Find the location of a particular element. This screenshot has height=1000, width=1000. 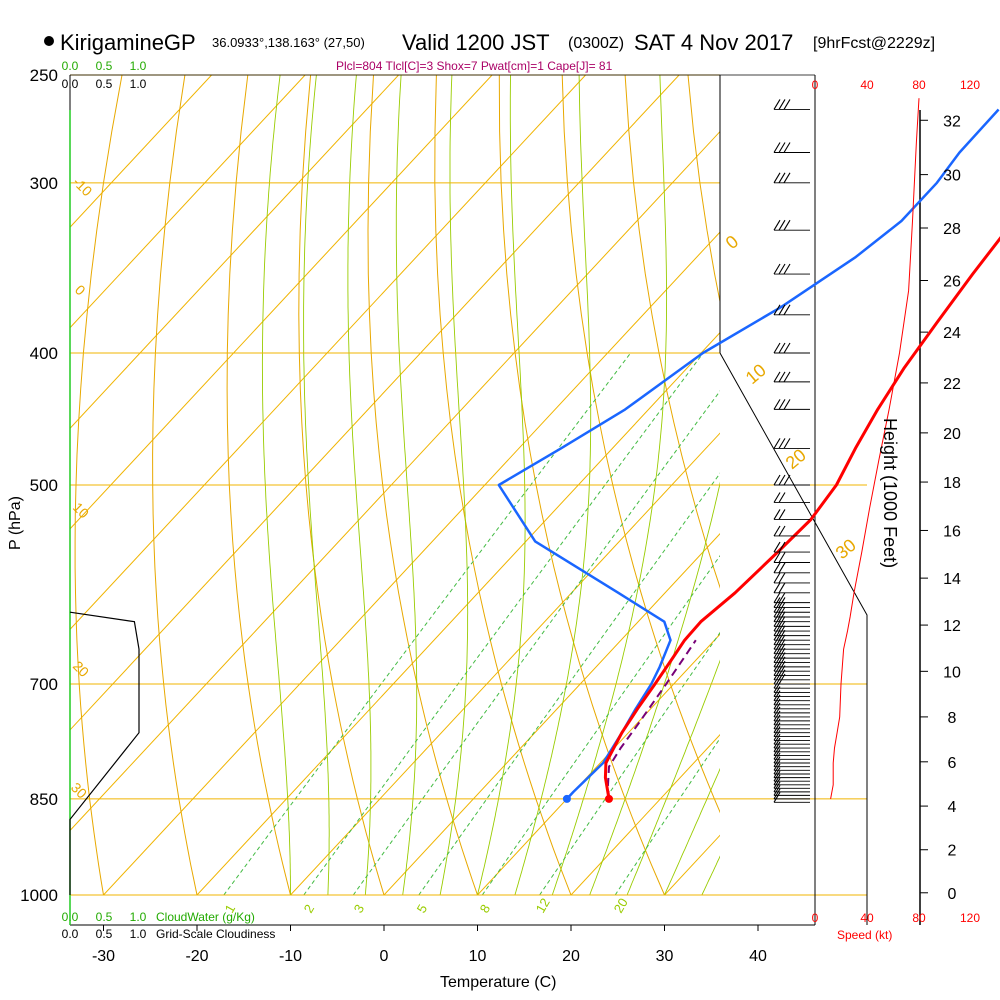

temp-tick-label: 0 is located at coordinates (384, 956).